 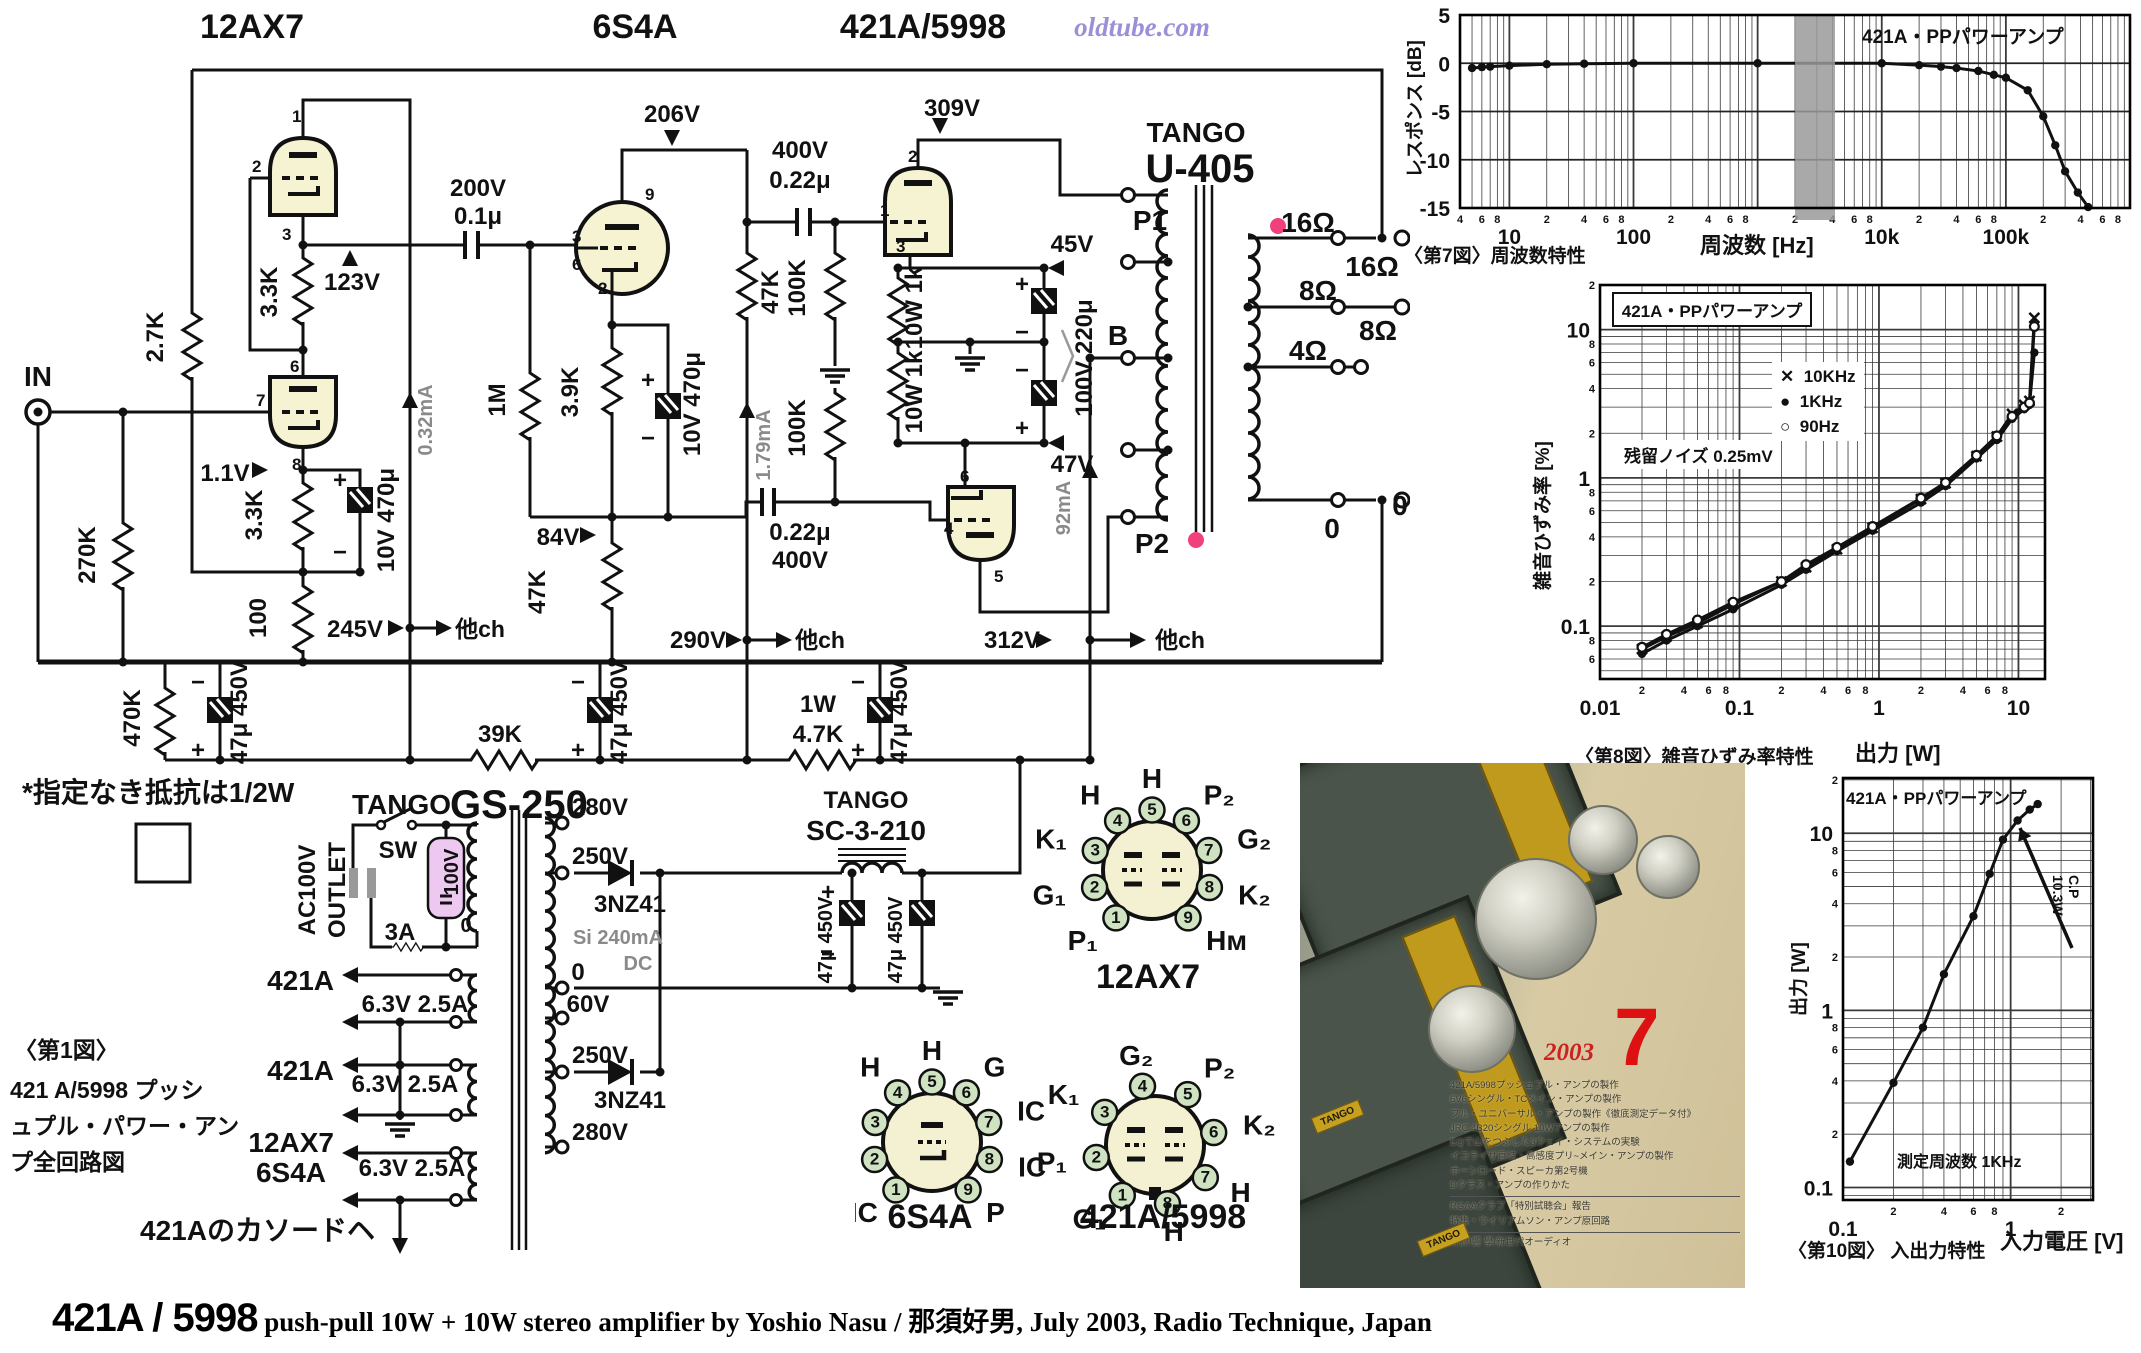 I want to click on diode-3nz41-2: 3NZ41, so click(x=630, y=1100).